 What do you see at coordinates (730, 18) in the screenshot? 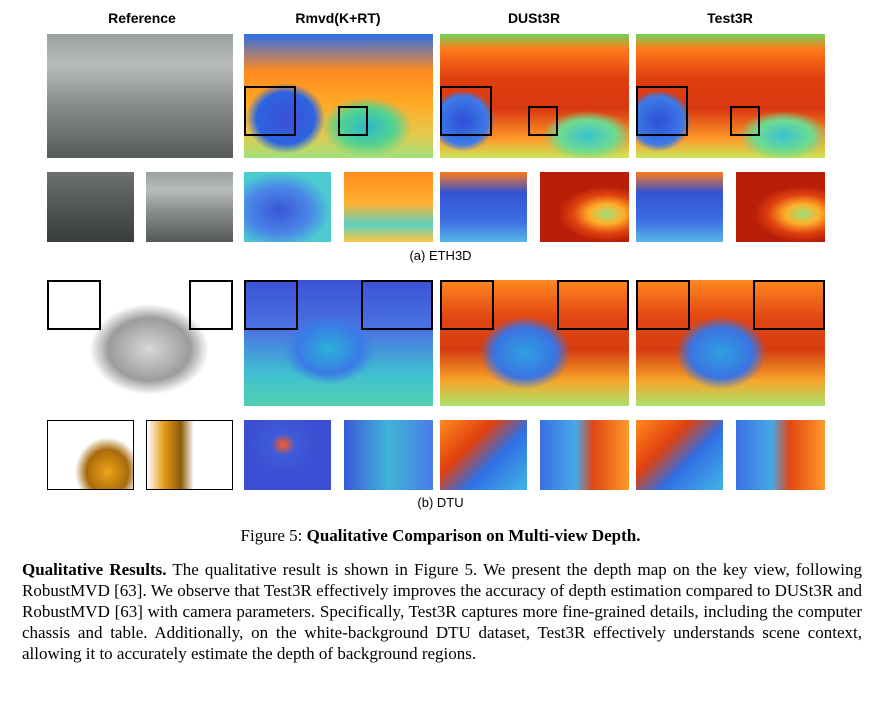
I see `column-header-test3r: Test3R` at bounding box center [730, 18].